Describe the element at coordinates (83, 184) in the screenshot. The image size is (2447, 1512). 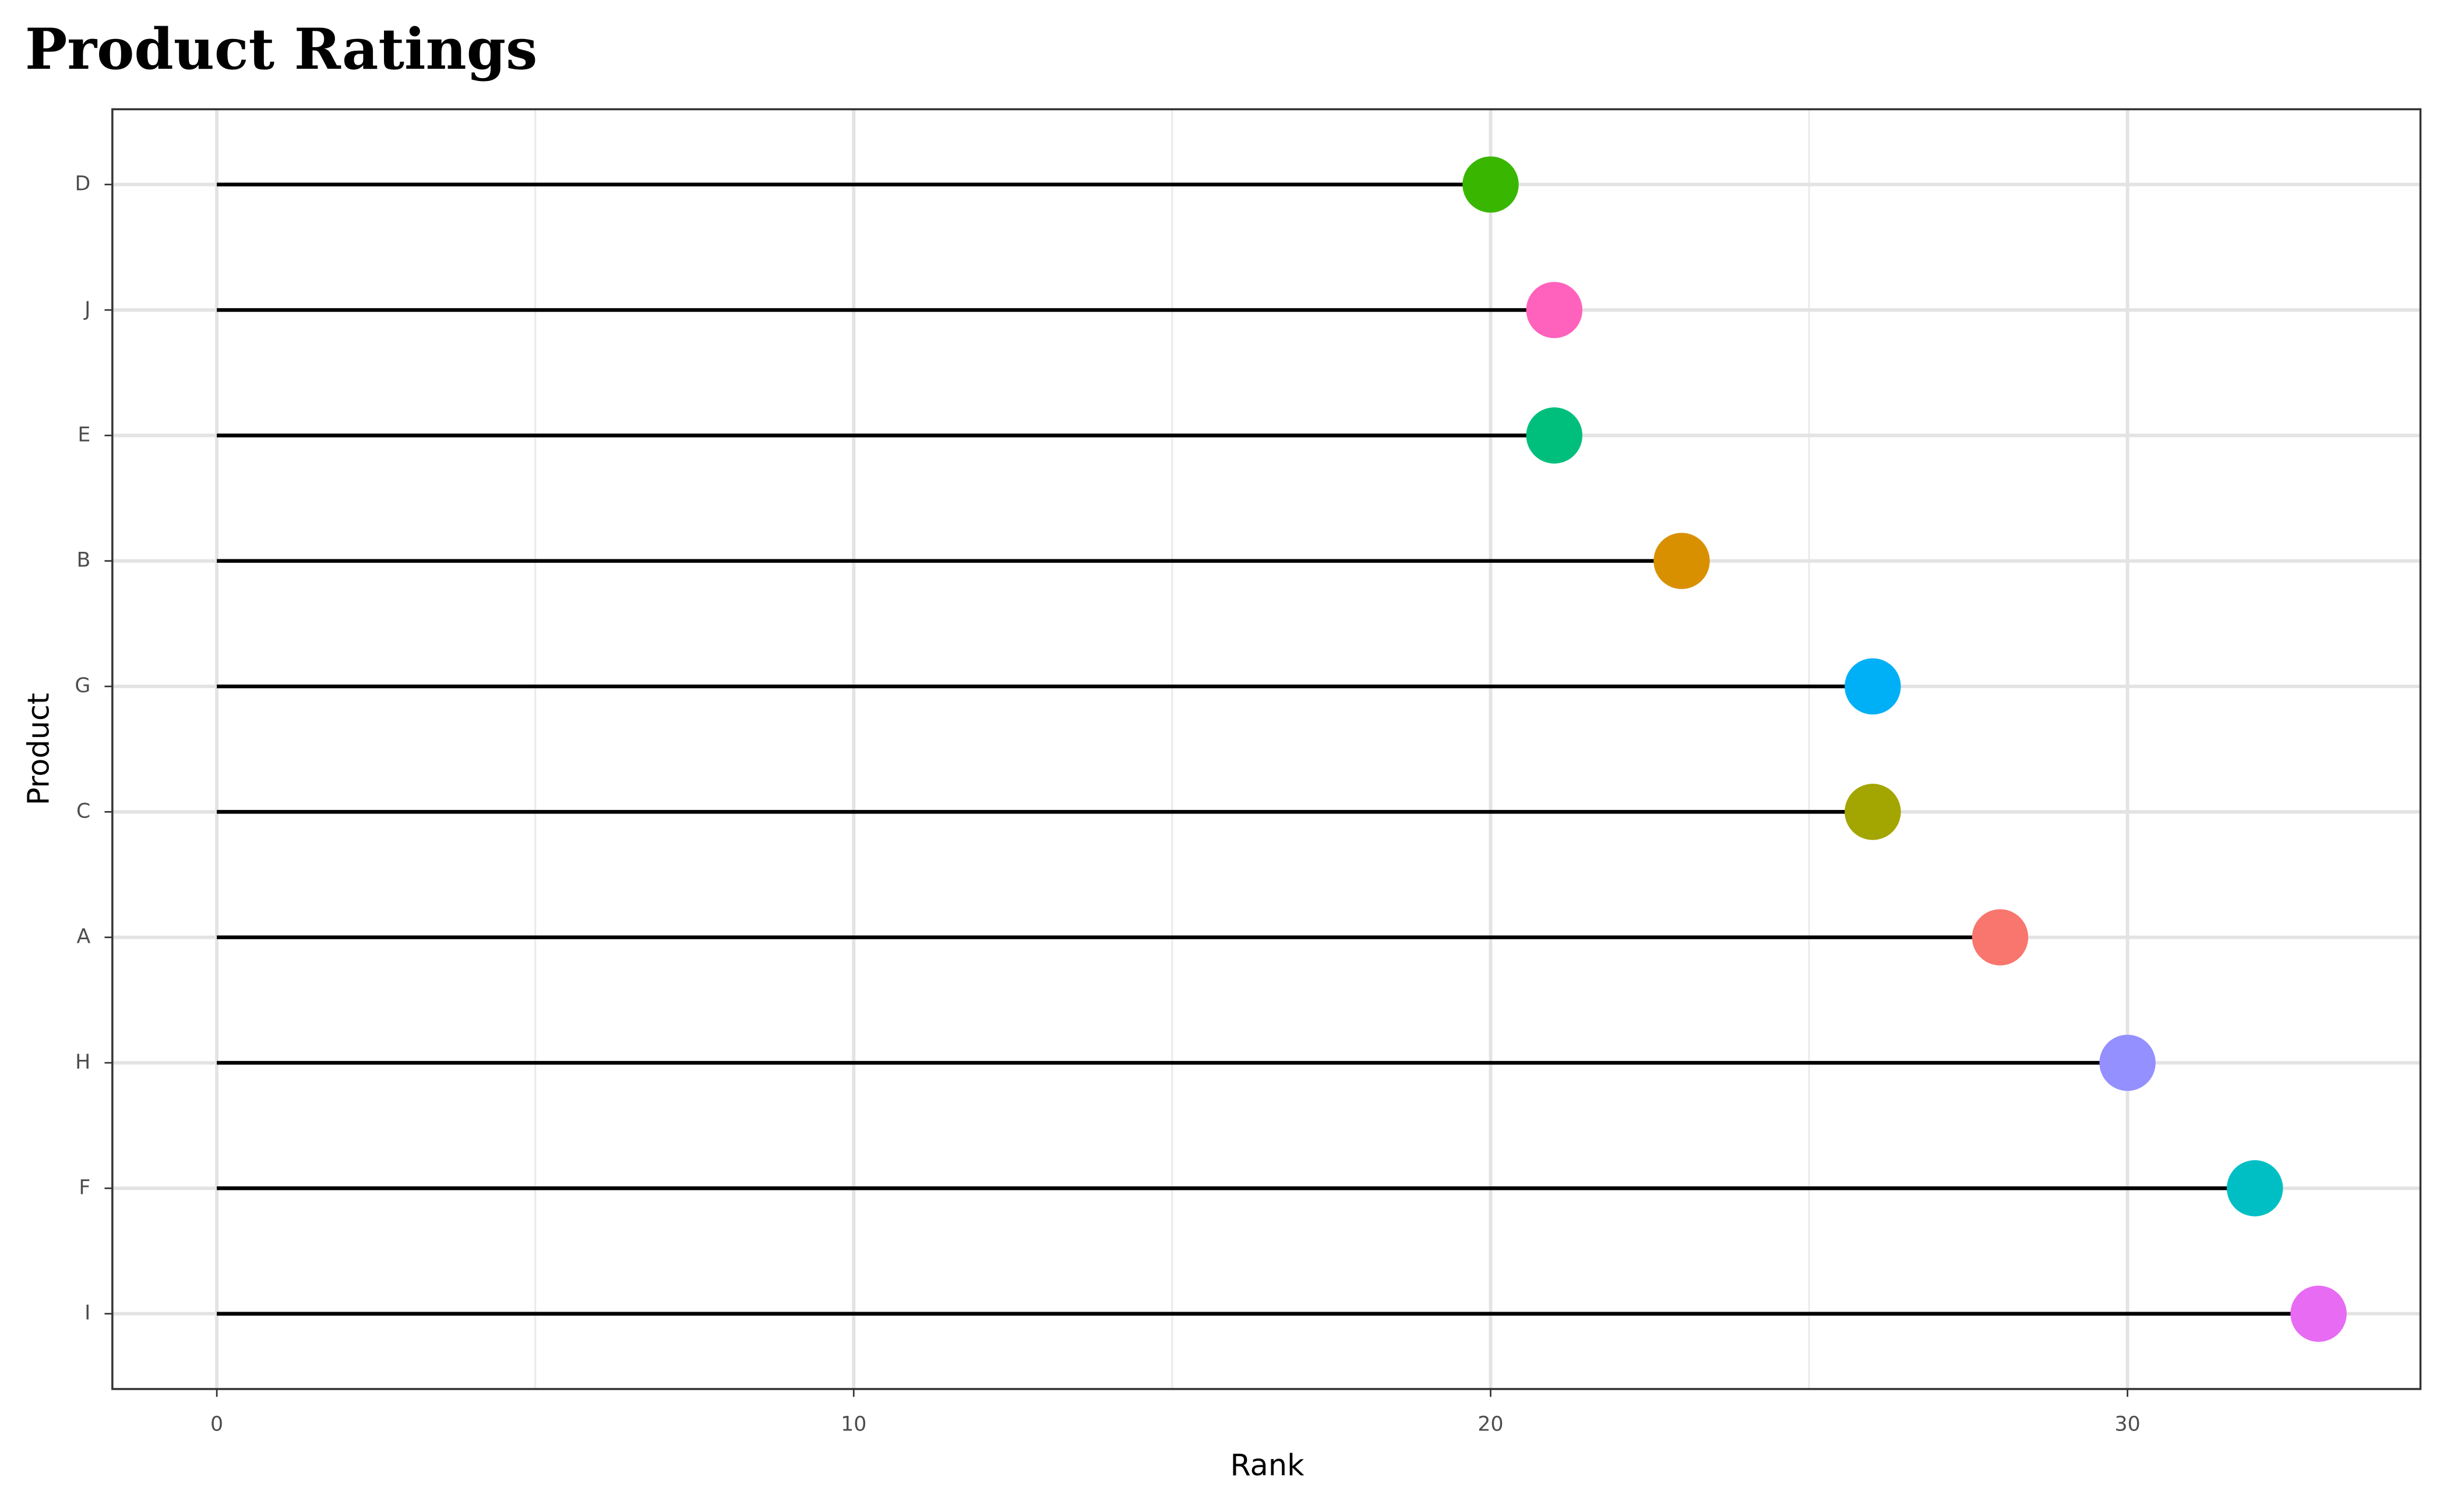
I see `y-tick-label: D` at that location.